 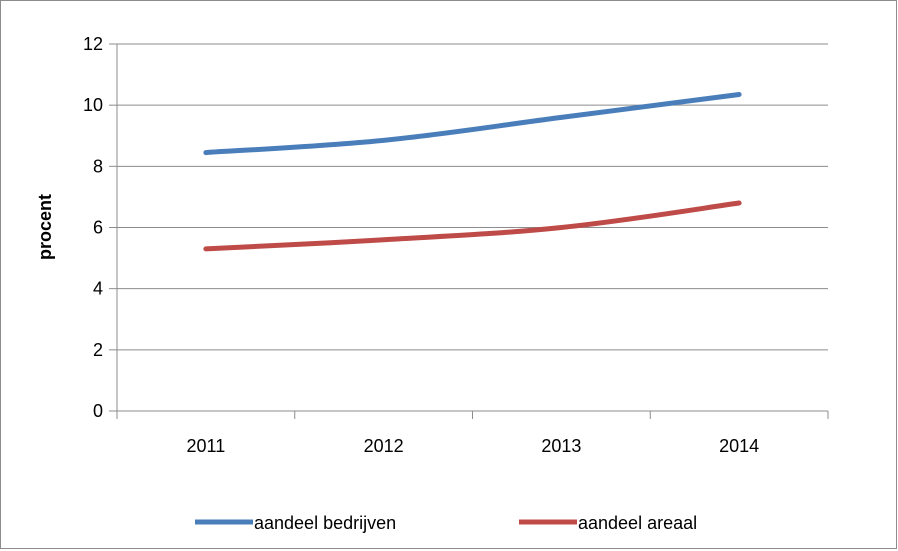 I want to click on y-tick-label: 8, so click(x=98, y=166).